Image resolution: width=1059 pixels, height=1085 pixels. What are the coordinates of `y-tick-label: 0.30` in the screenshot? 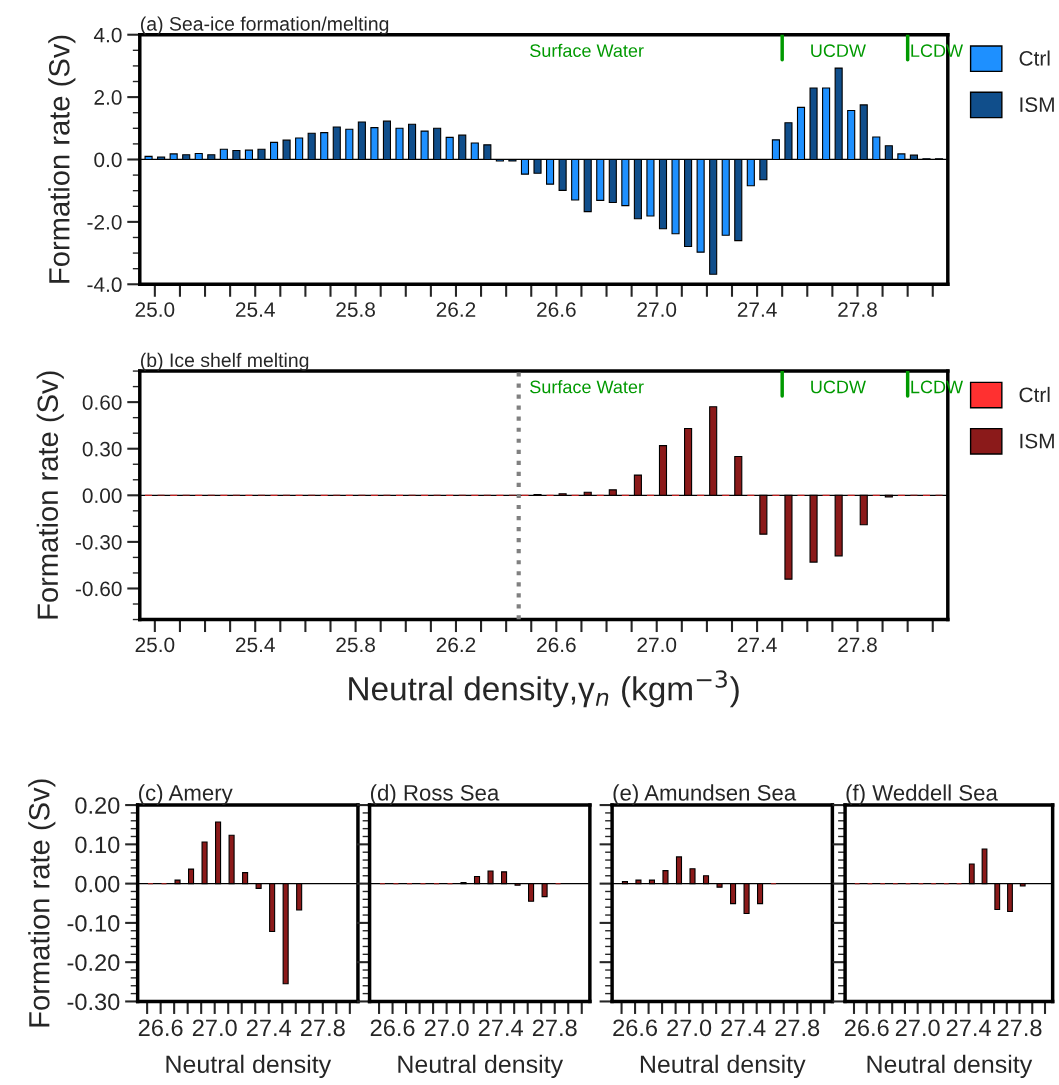 It's located at (102, 449).